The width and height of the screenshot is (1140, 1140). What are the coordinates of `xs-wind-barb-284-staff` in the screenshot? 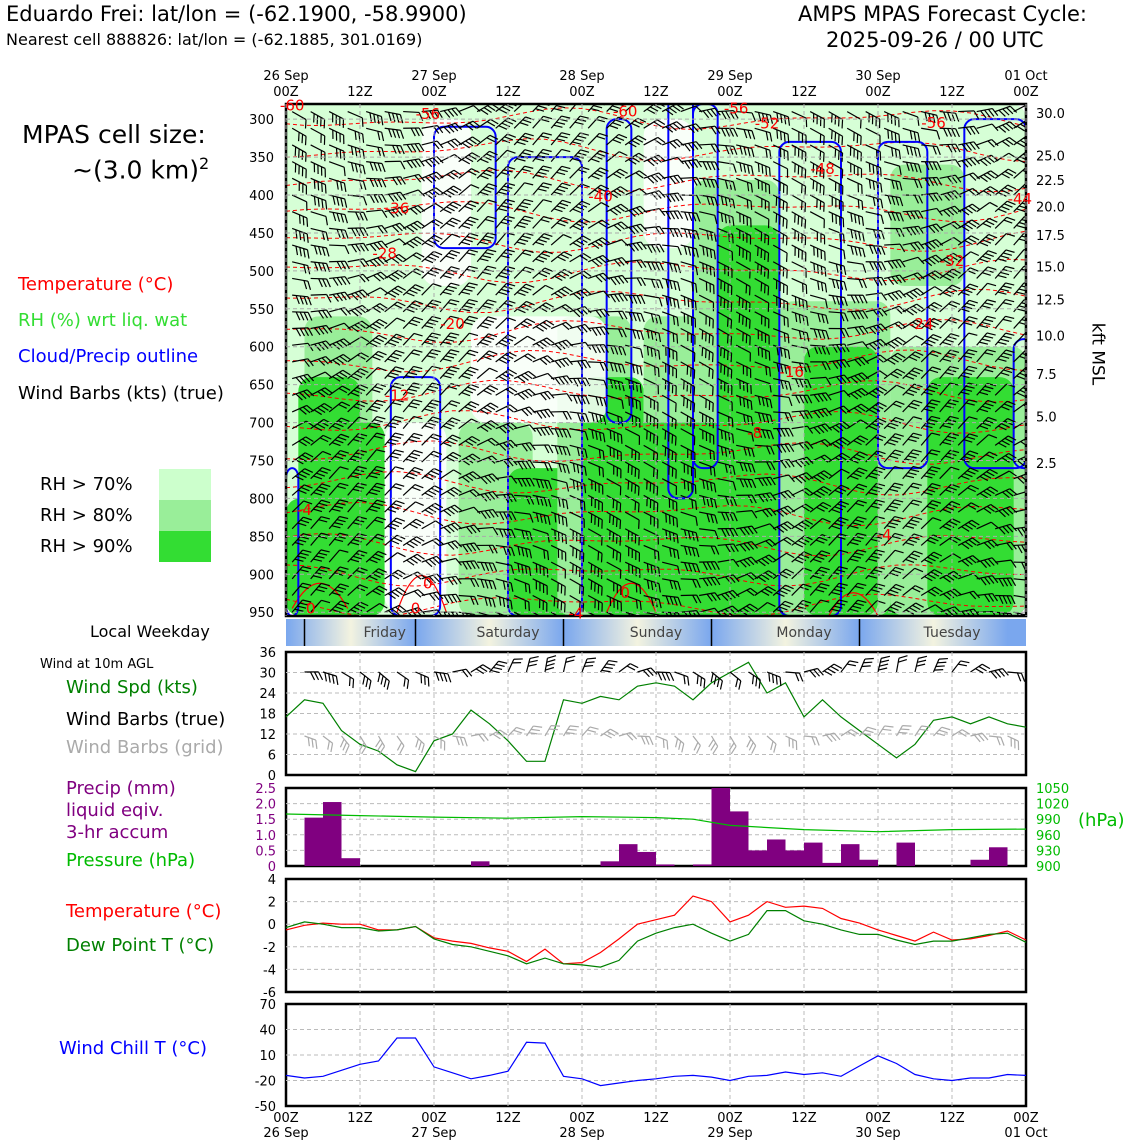 It's located at (465, 190).